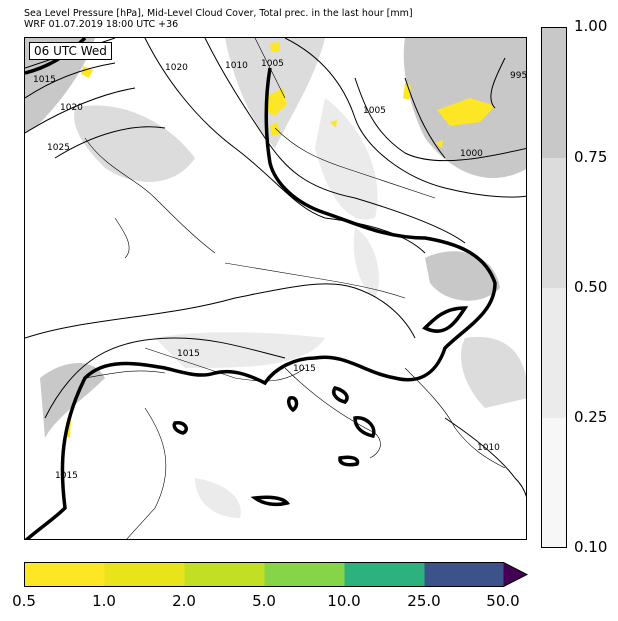 Image resolution: width=618 pixels, height=621 pixels. Describe the element at coordinates (503, 601) in the screenshot. I see `precip-tick-label: 50.0` at that location.